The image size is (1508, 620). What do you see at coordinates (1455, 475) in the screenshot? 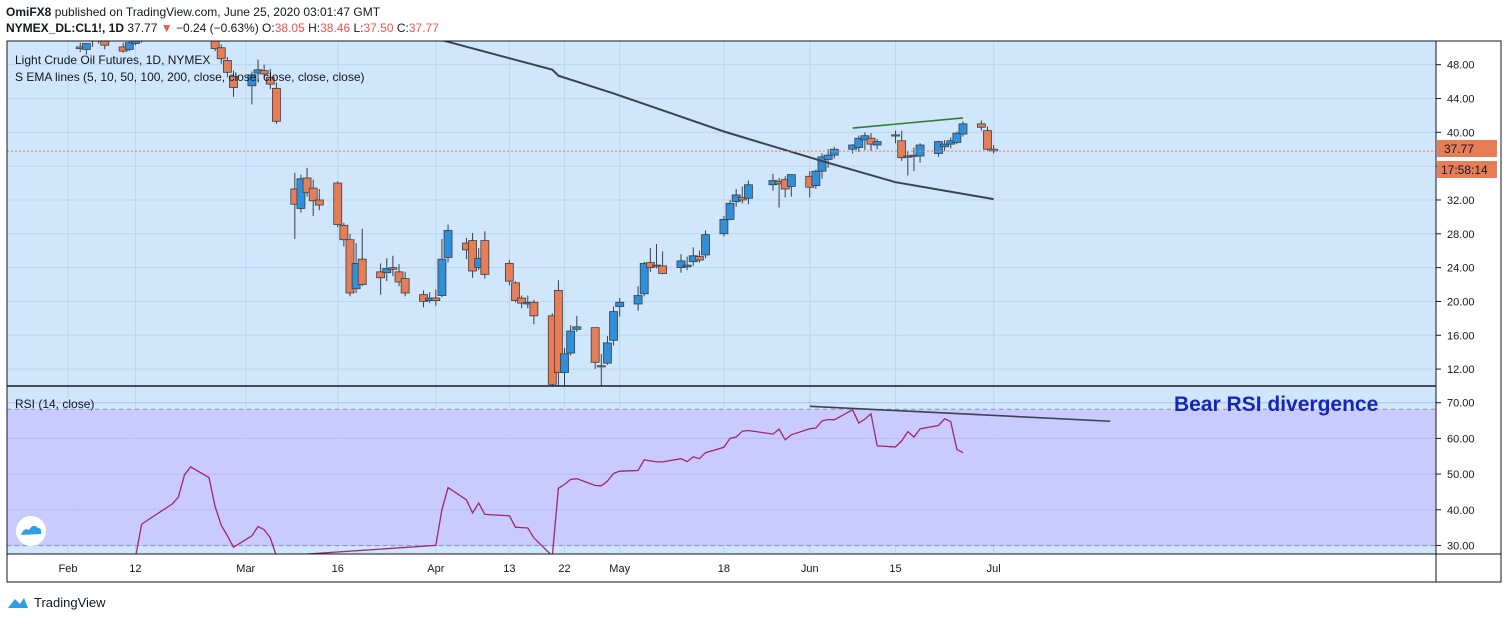
I see `rsi-axis: 70.00 60.00 50.00 40.00 30.00` at bounding box center [1455, 475].